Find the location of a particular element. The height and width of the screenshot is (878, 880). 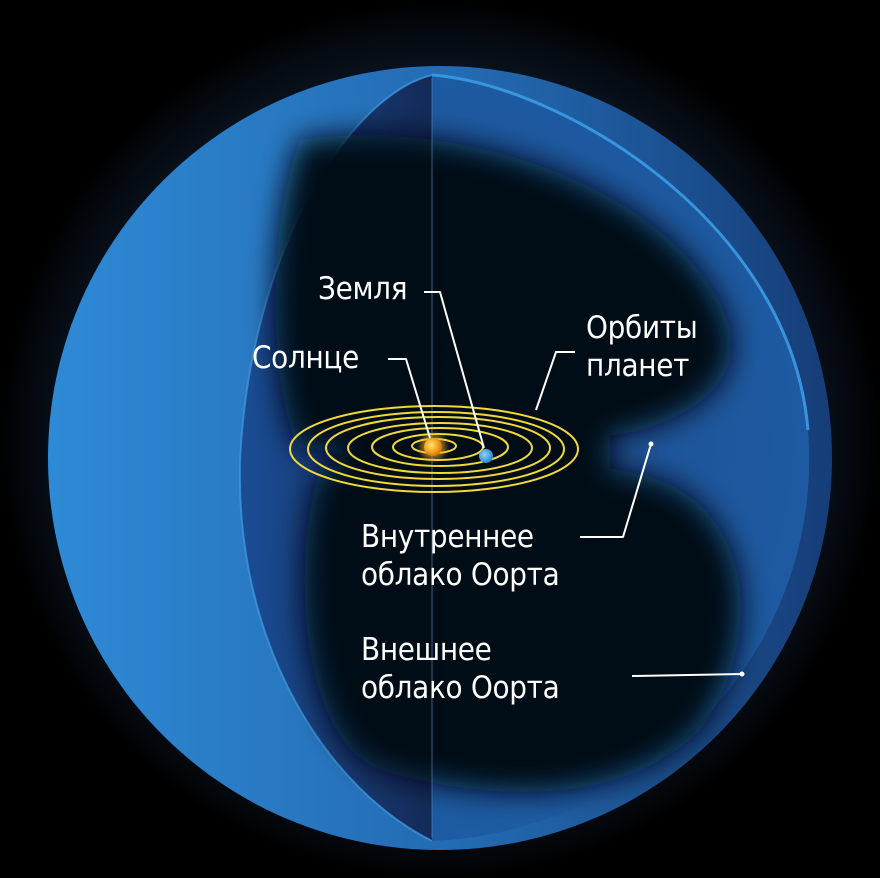

inner-cloud-dot is located at coordinates (651, 444).